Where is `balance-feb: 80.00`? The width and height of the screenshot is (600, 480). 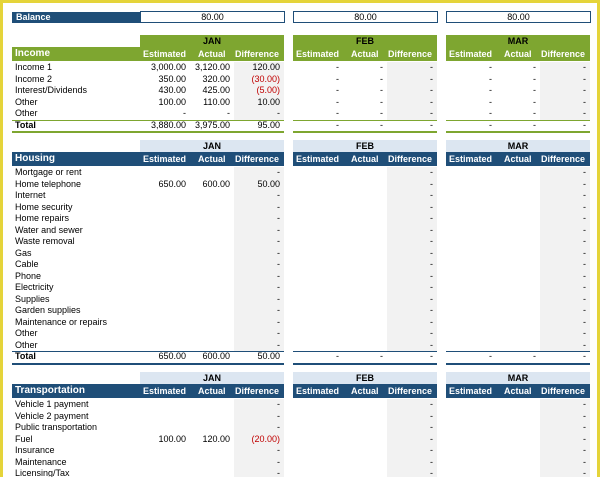 balance-feb: 80.00 is located at coordinates (365, 17).